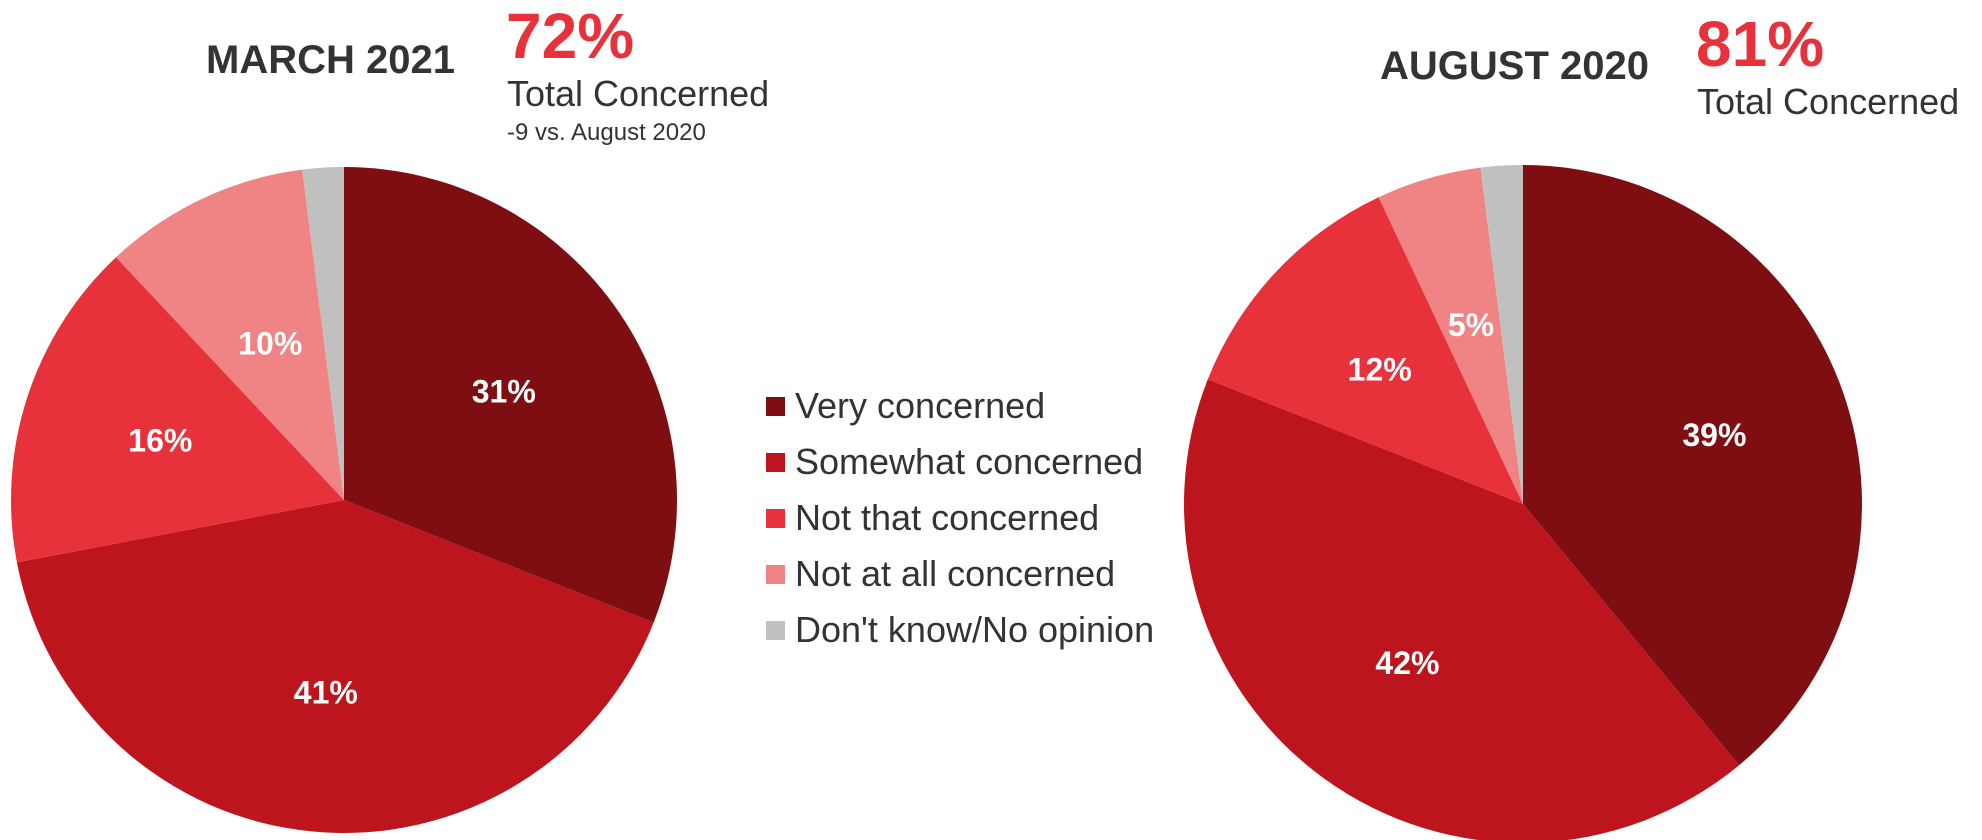  Describe the element at coordinates (775, 518) in the screenshot. I see `legend-swatch-not-that-concerned` at that location.